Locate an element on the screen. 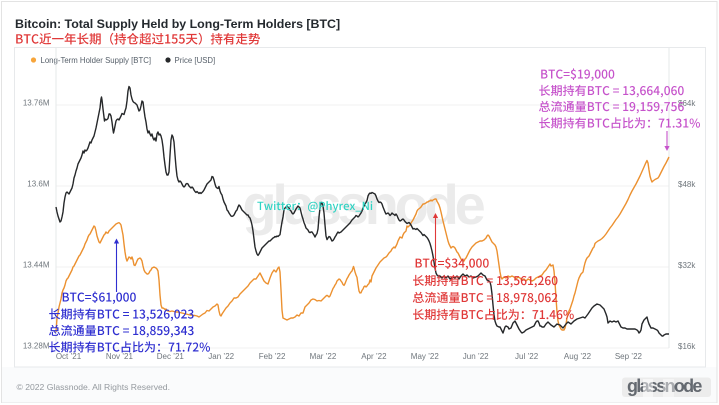 Image resolution: width=719 pixels, height=405 pixels. svg-text: 13.44M is located at coordinates (36, 265).